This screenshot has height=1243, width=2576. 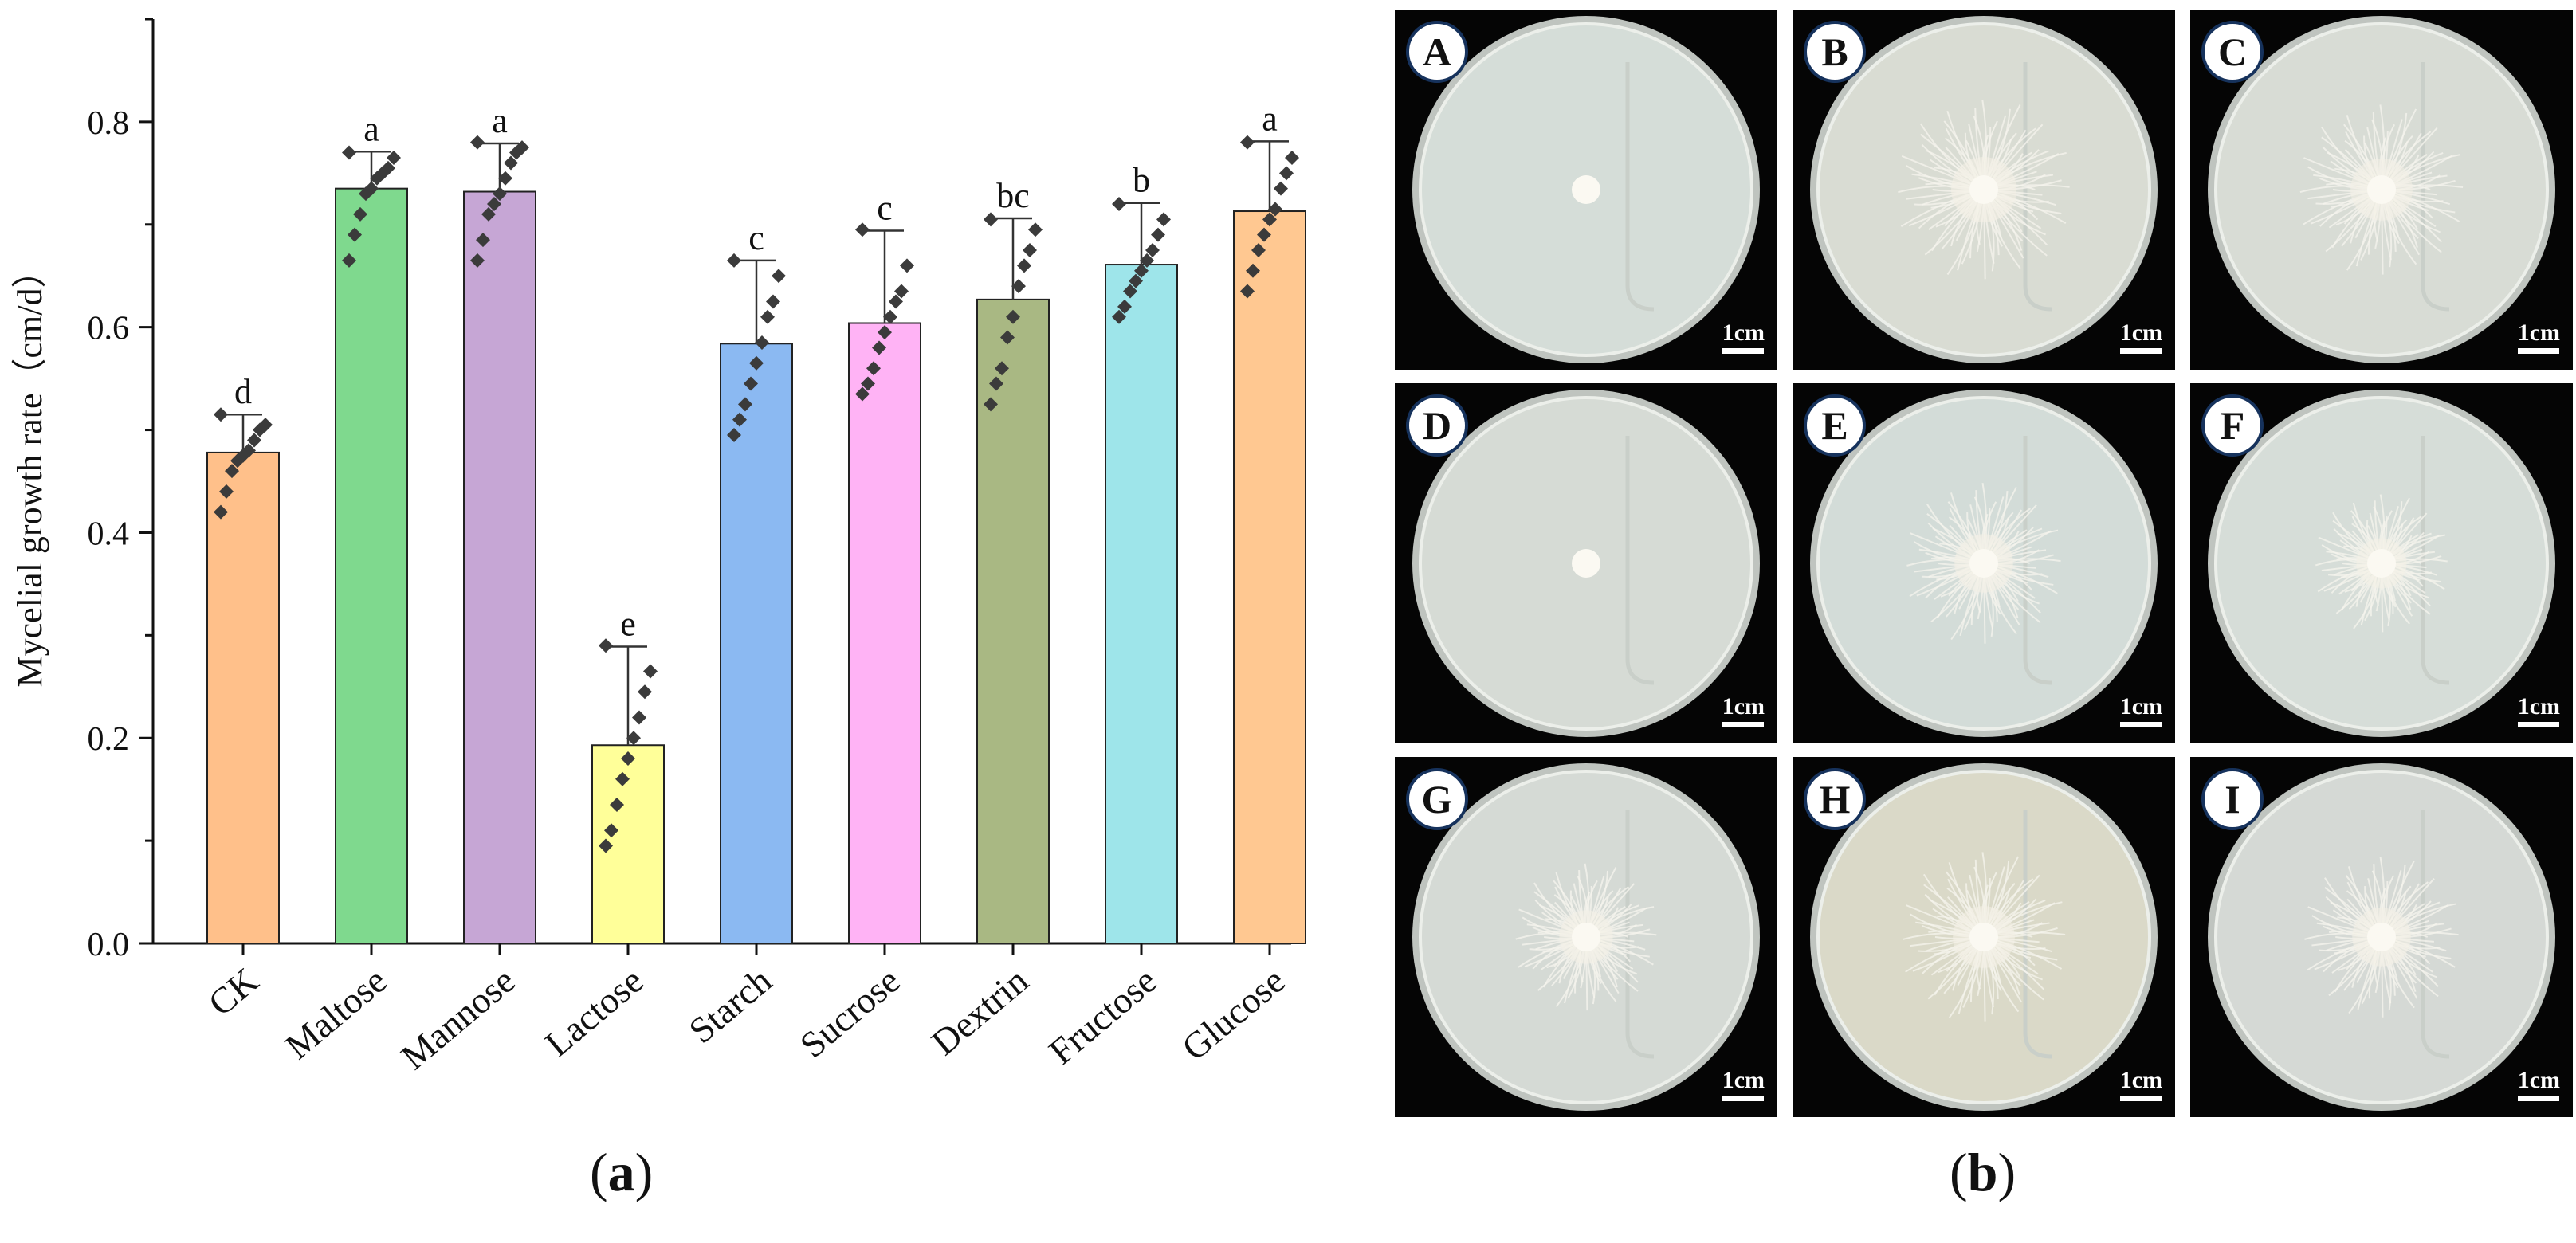 What do you see at coordinates (884, 633) in the screenshot?
I see `bar-sucrose` at bounding box center [884, 633].